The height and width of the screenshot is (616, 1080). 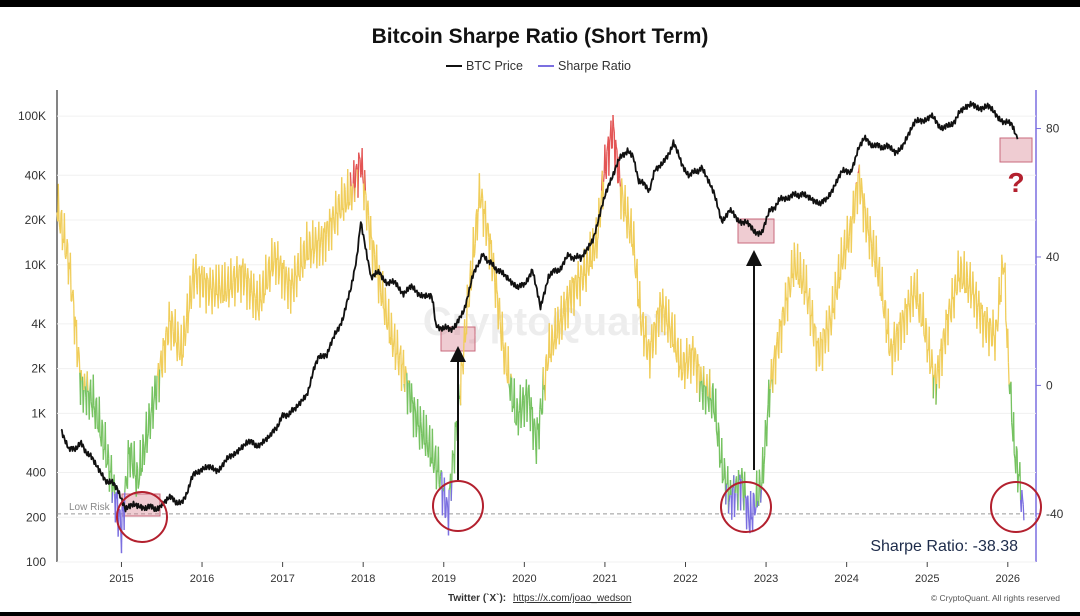 I want to click on x-tick-label: 2022, so click(x=685, y=579).